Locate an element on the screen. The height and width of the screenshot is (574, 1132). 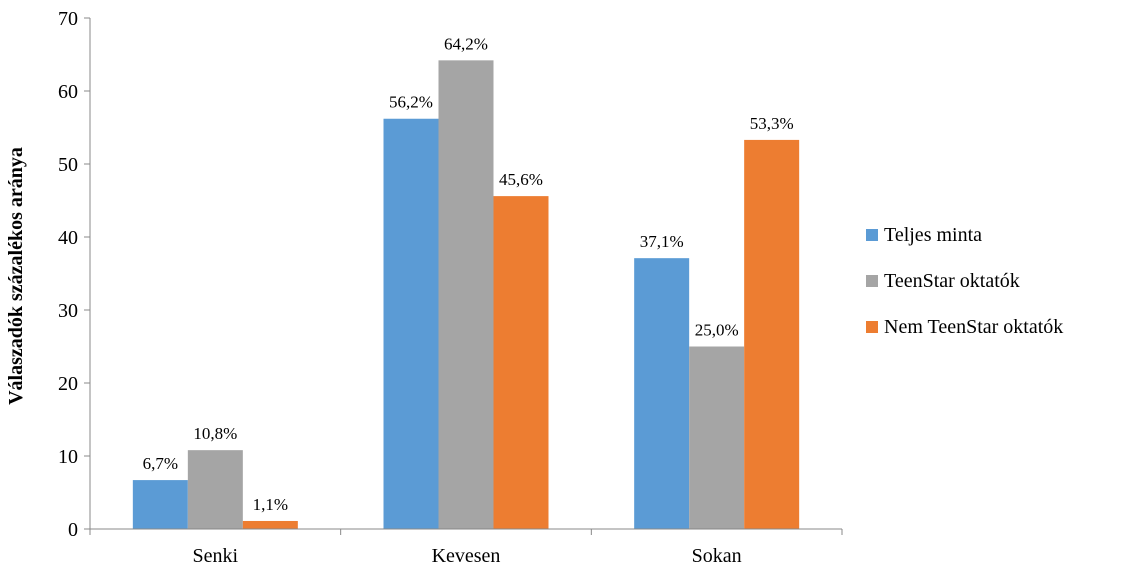
legend-item-teenstar-oktatok: TeenStar oktatók is located at coordinates (964, 280).